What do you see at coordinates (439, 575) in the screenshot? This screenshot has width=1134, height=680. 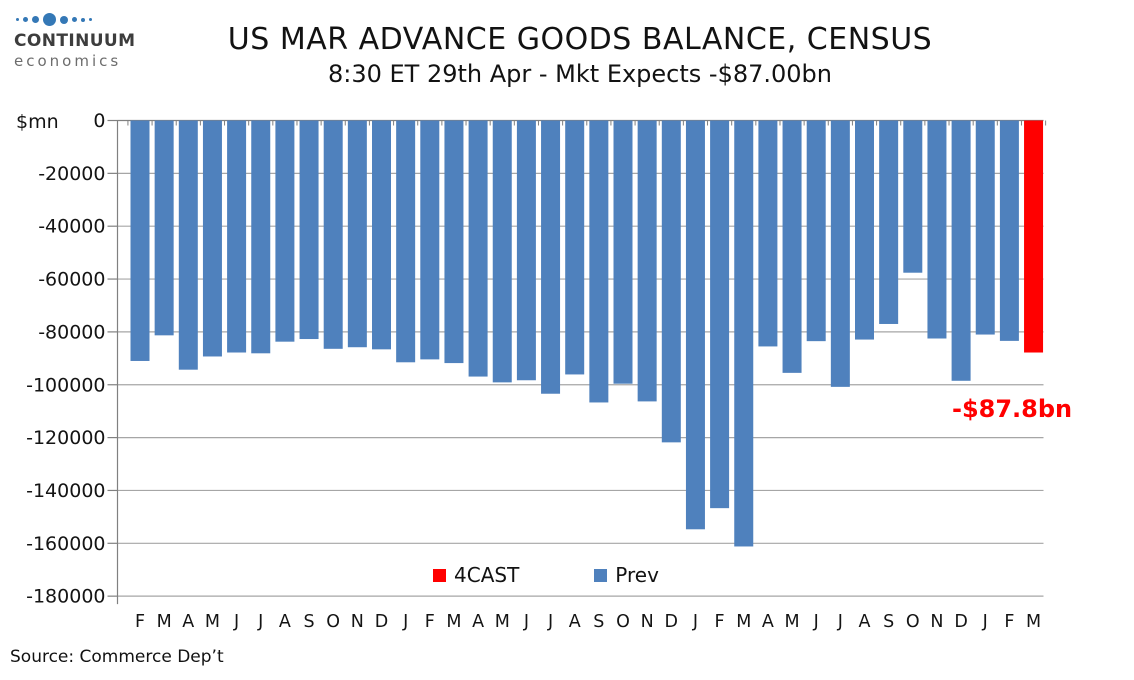 I see `legend-4cast-swatch-icon` at bounding box center [439, 575].